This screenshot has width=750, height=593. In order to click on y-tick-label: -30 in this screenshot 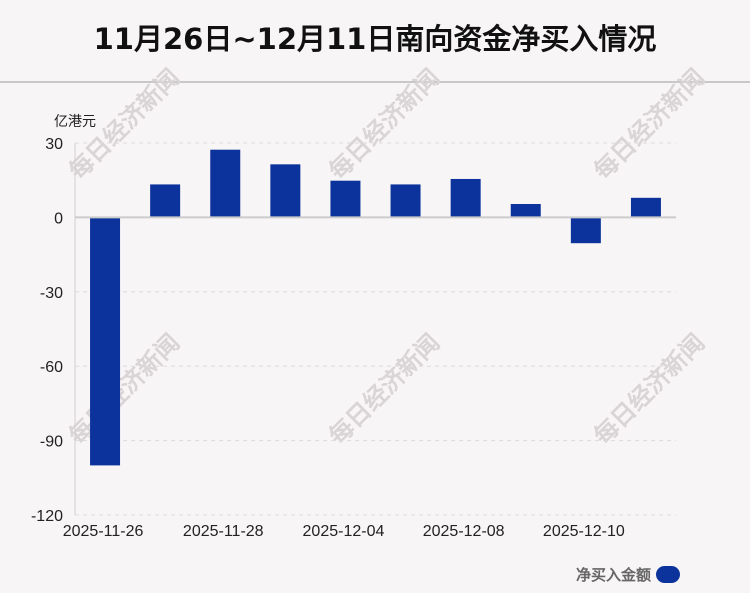, I will do `click(51, 293)`.